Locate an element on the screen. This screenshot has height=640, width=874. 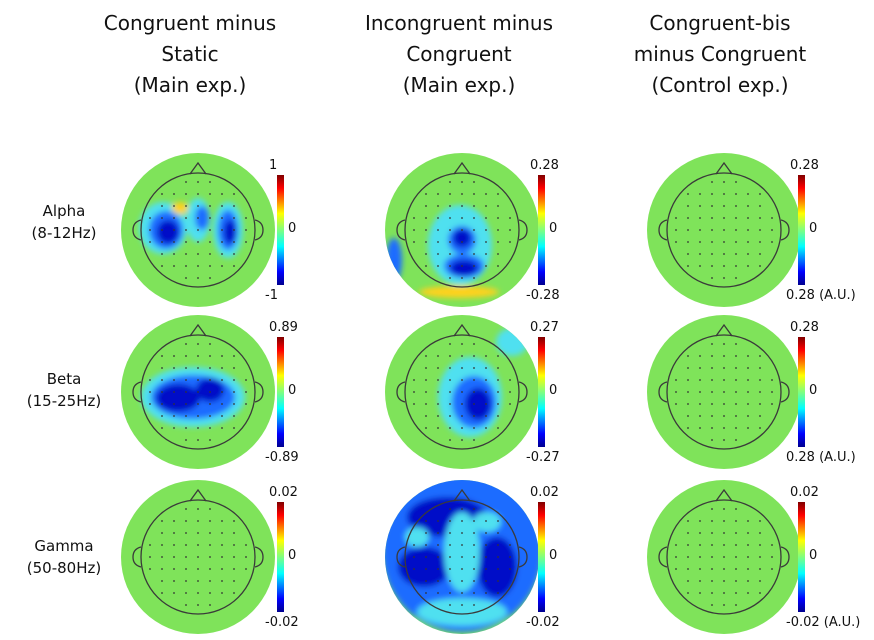
colorbar-zero-label: 0 is located at coordinates (553, 228).